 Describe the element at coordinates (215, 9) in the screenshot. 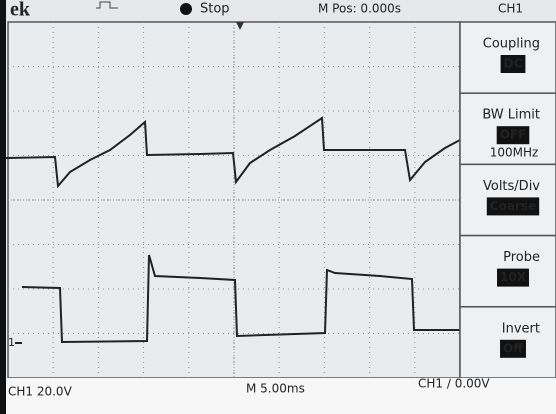

I see `status: Stop` at that location.